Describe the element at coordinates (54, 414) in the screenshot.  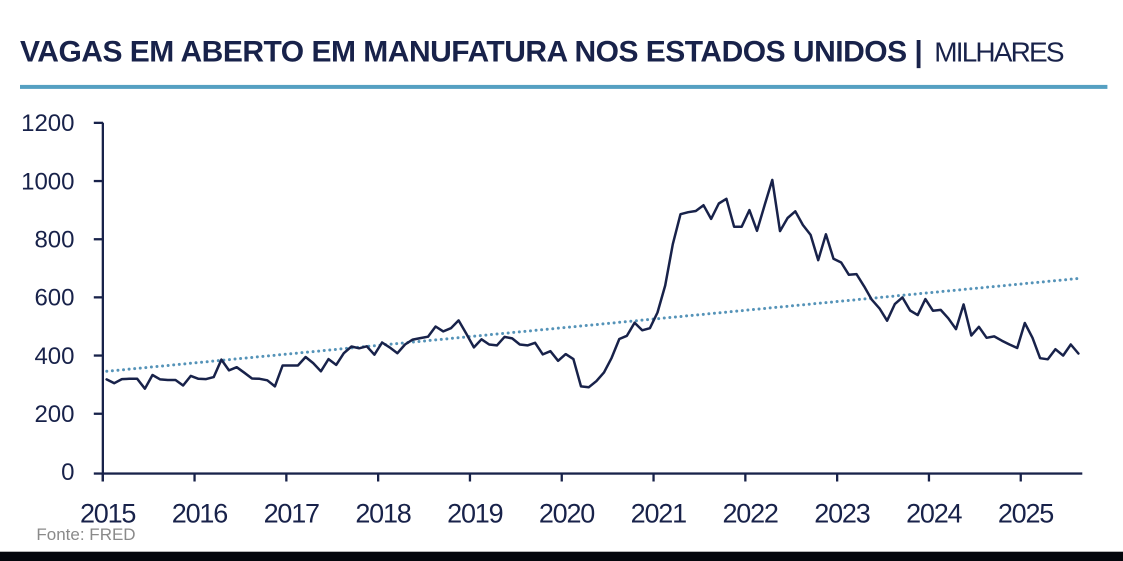
I see `svg-text: 200` at that location.